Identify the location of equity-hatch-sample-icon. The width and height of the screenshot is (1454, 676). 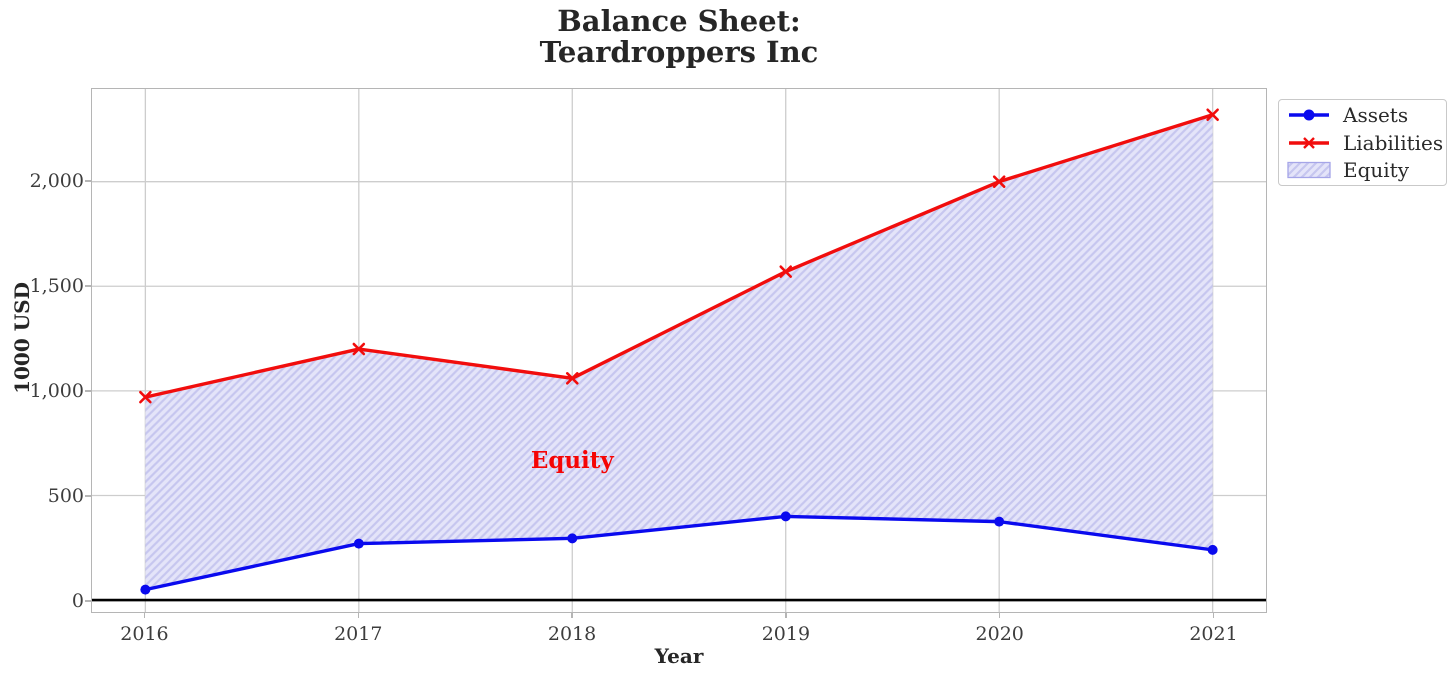
(1309, 170).